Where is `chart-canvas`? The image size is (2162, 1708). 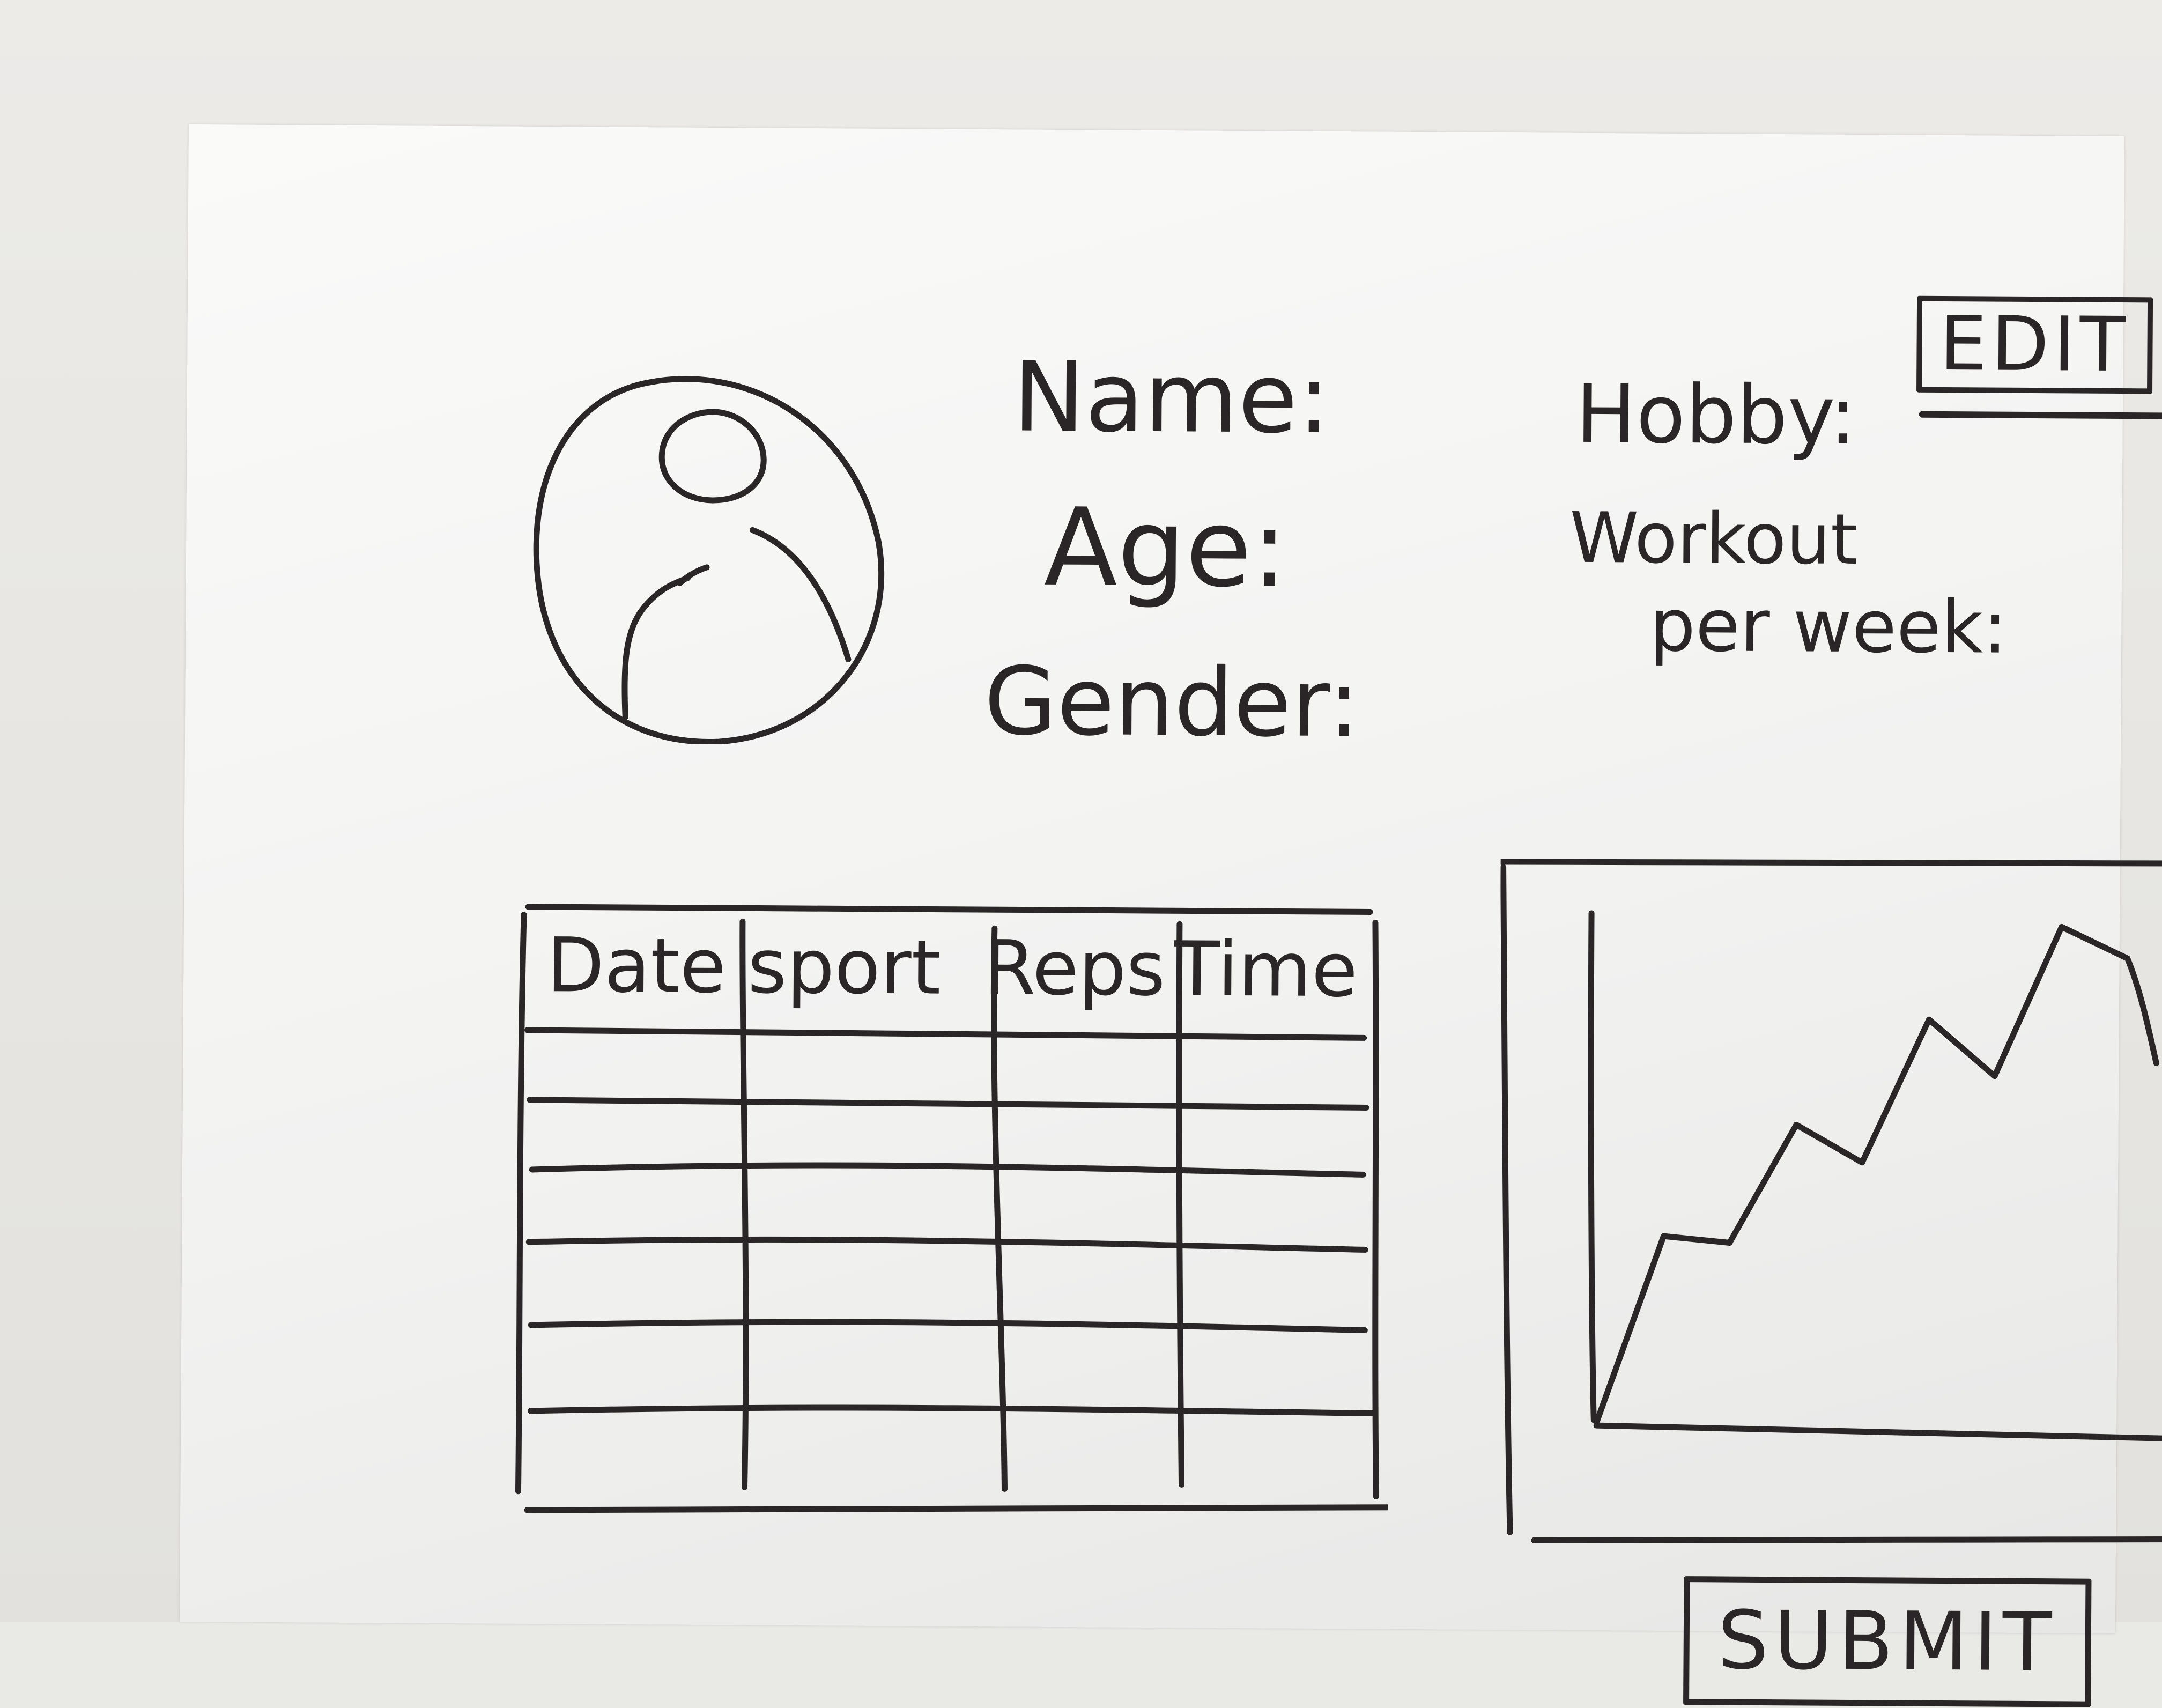
chart-canvas is located at coordinates (1830, 1201).